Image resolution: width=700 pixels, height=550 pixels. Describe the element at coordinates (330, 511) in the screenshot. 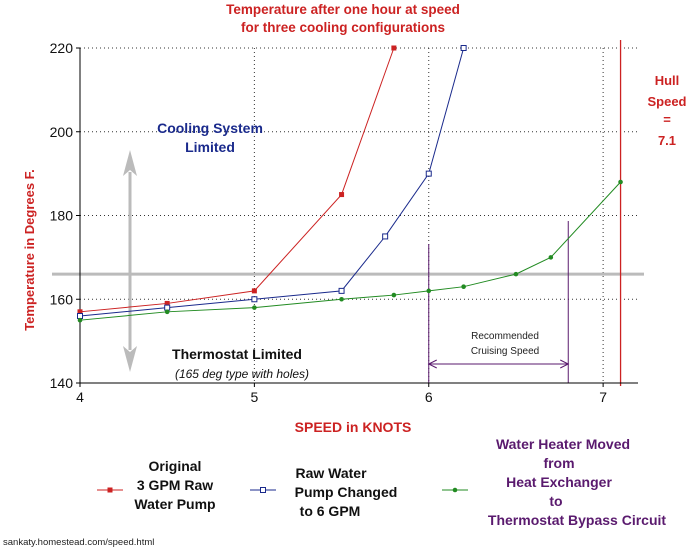

I see `legend-raw-water-line-3: to 6 GPM` at that location.